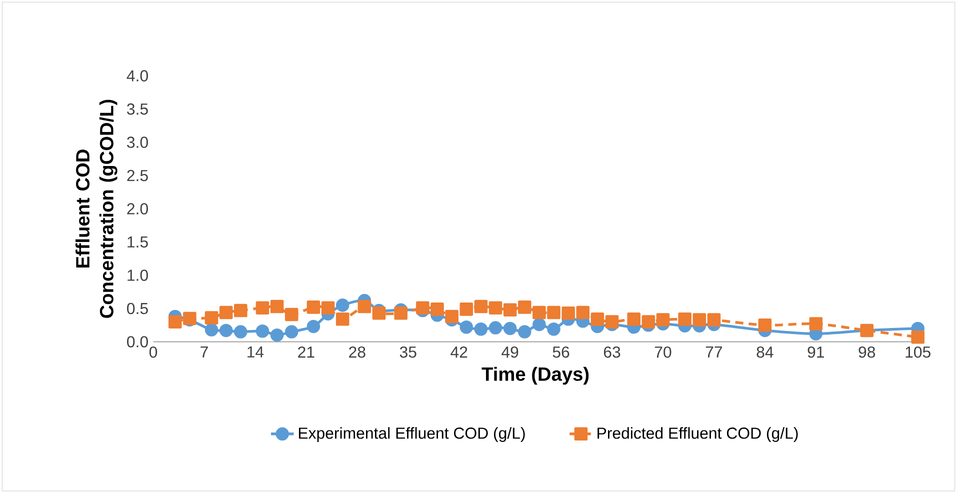  What do you see at coordinates (138, 275) in the screenshot?
I see `y-tick-label: 1.0` at bounding box center [138, 275].